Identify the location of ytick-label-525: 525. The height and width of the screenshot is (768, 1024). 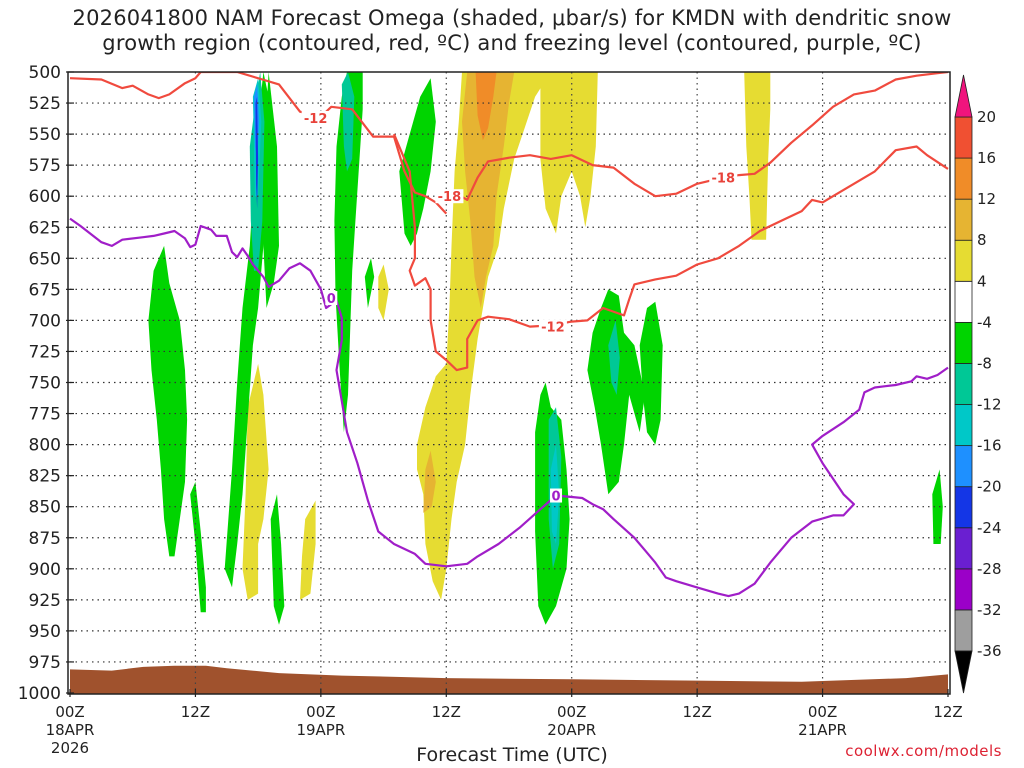
(45, 104).